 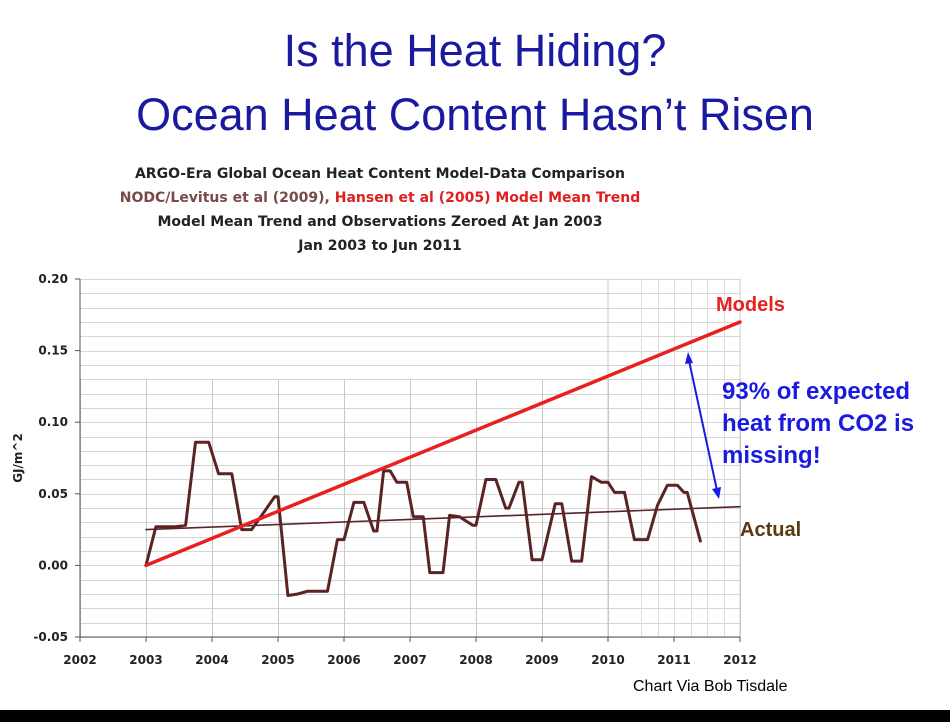 I want to click on y-axis-label: GJ/m^2, so click(x=18, y=458).